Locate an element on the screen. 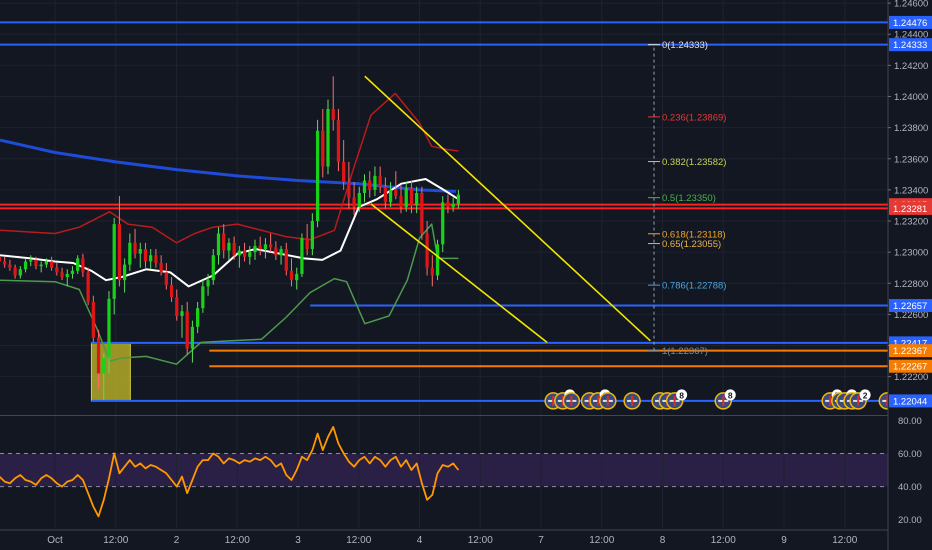 This screenshot has width=932, height=550. price-axis-panel is located at coordinates (910, 275).